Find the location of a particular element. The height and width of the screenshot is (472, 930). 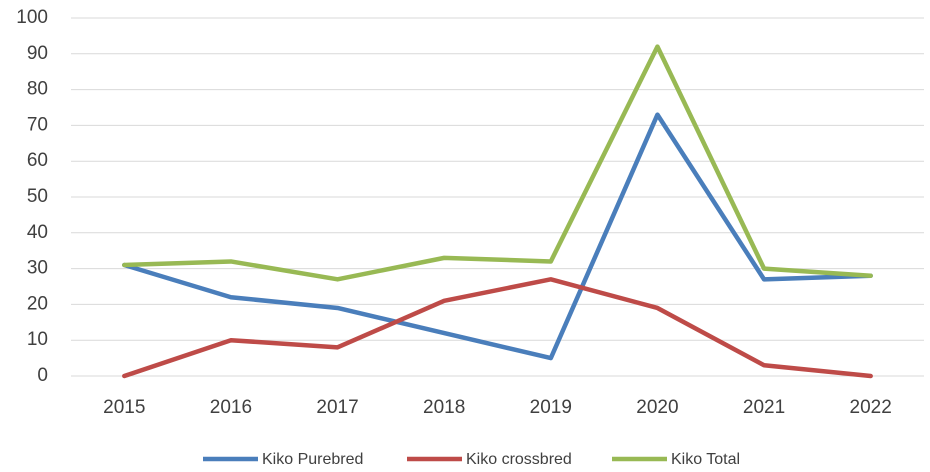

y-tick-label: 20 is located at coordinates (37, 303).